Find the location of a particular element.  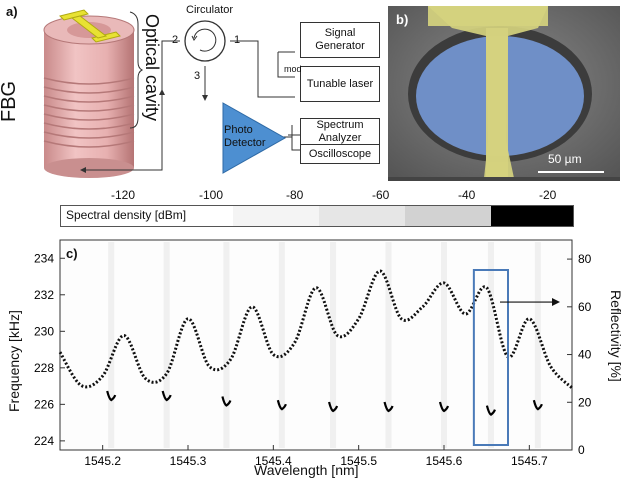

setup-wiring is located at coordinates (190, 106).